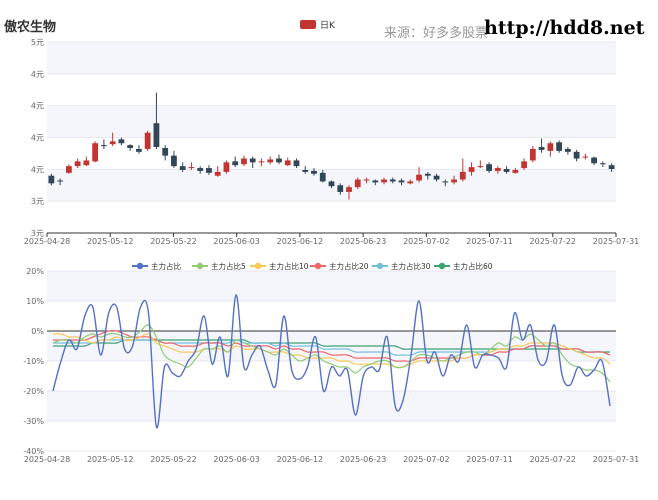 The image size is (658, 500). What do you see at coordinates (308, 24) in the screenshot?
I see `kline-legend-swatch` at bounding box center [308, 24].